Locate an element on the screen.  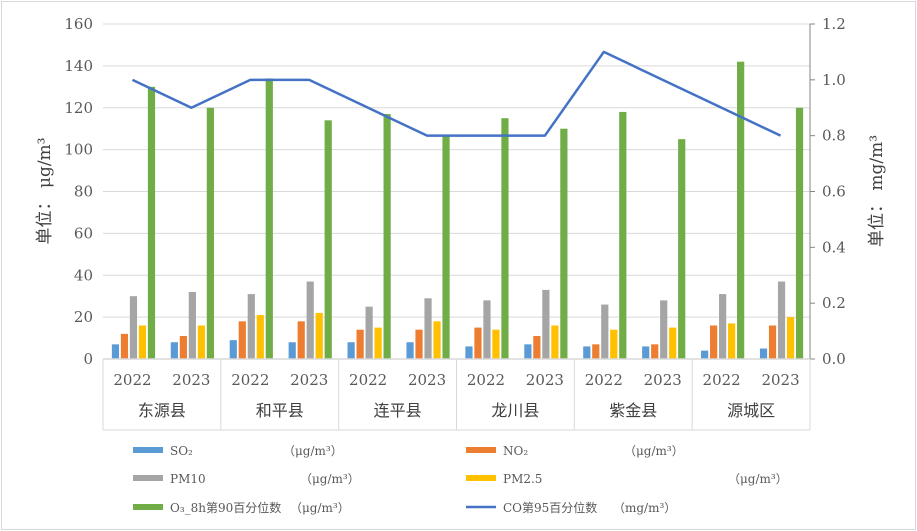
y2-tick-label: 0.8 is located at coordinates (834, 136).